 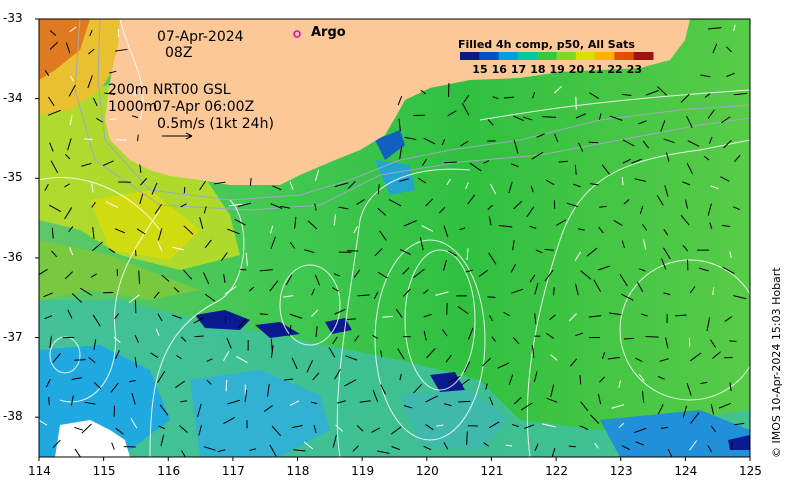 What do you see at coordinates (685, 471) in the screenshot?
I see `x-tick-label: 124` at bounding box center [685, 471].